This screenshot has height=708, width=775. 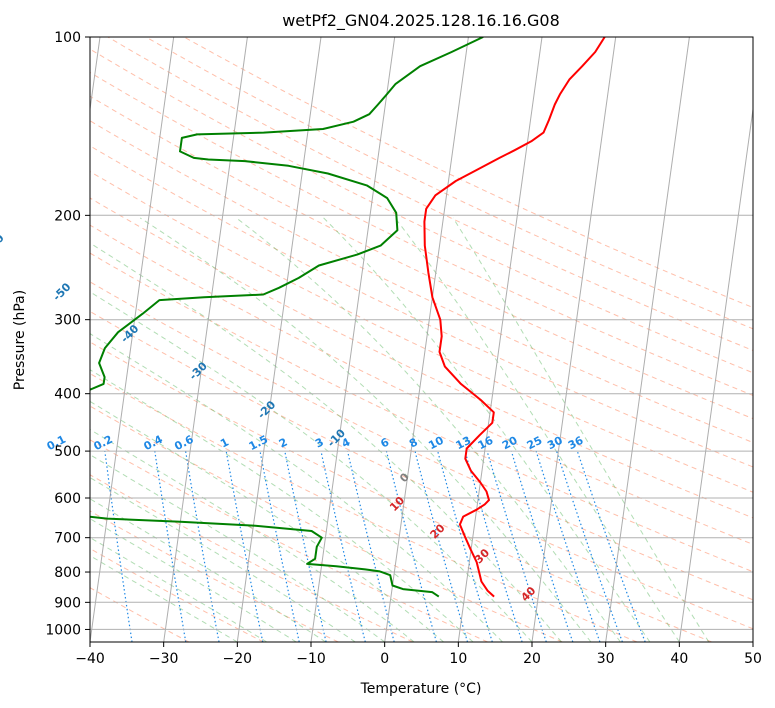 I want to click on x-tick-label: 50, so click(x=753, y=659).